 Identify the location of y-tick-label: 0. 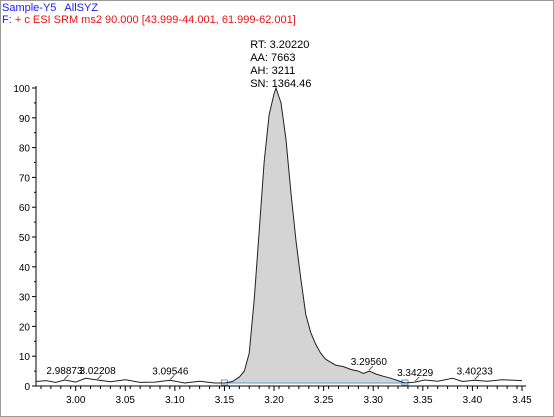
(27, 387).